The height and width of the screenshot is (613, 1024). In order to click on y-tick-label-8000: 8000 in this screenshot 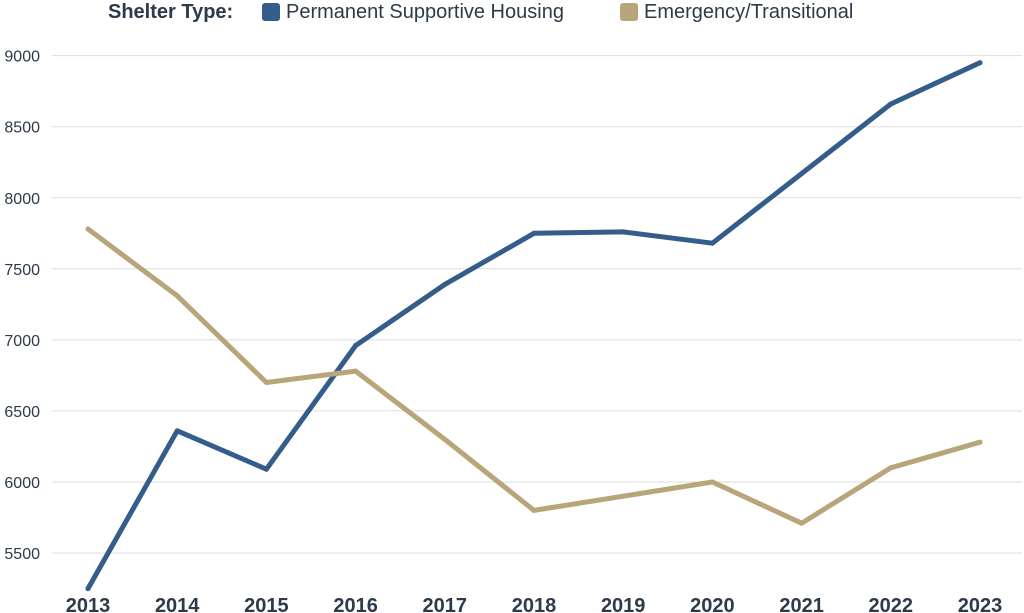, I will do `click(22, 199)`.